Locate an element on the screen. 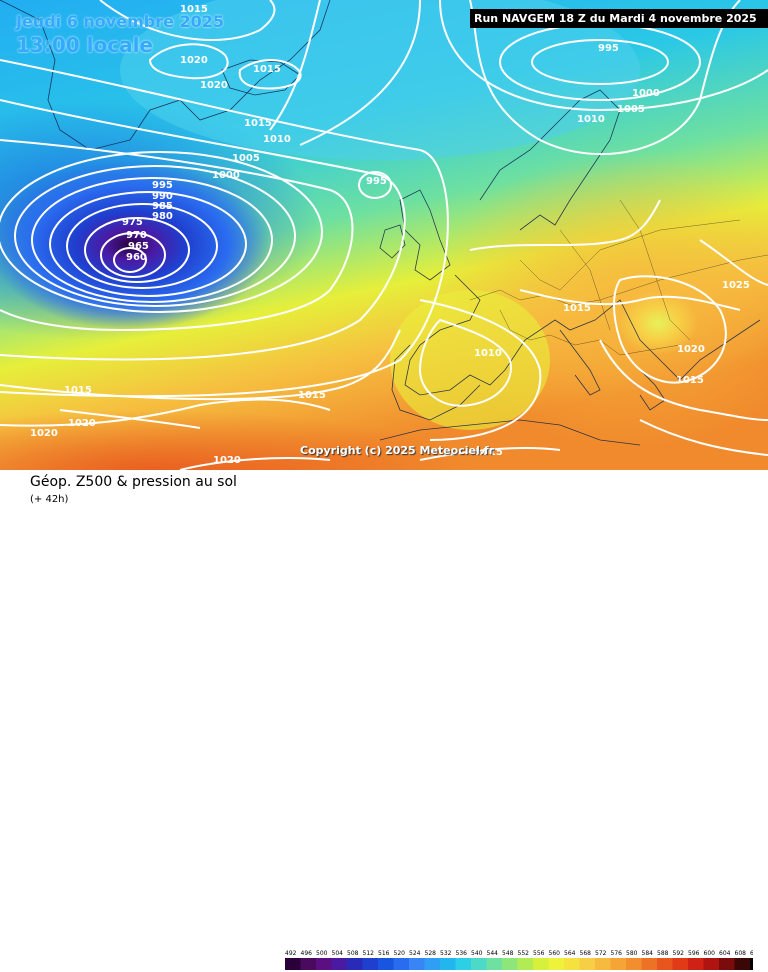 Image resolution: width=768 pixels, height=972 pixels. isobar-995-nordic is located at coordinates (600, 62).